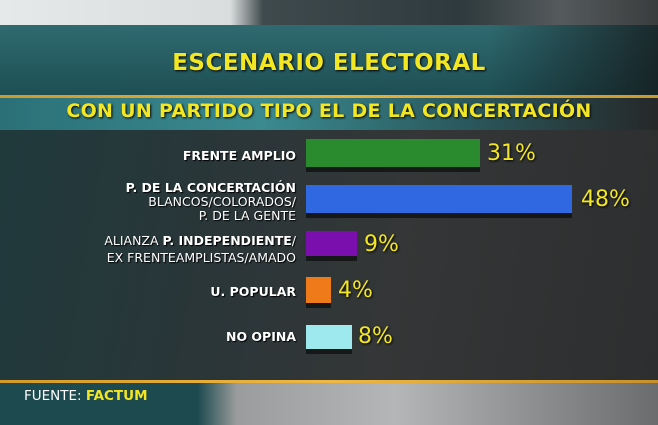  What do you see at coordinates (329, 404) in the screenshot?
I see `footer-band` at bounding box center [329, 404].